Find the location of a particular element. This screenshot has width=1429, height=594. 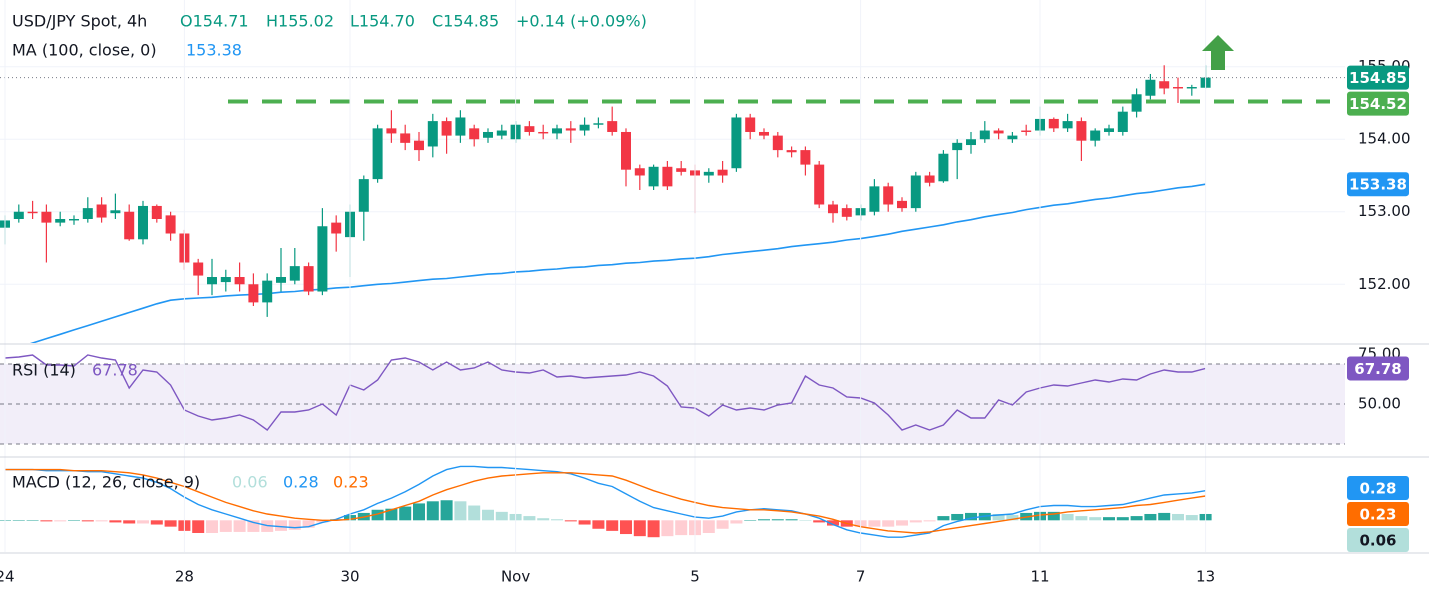

x-tick-label: 5 is located at coordinates (695, 577).